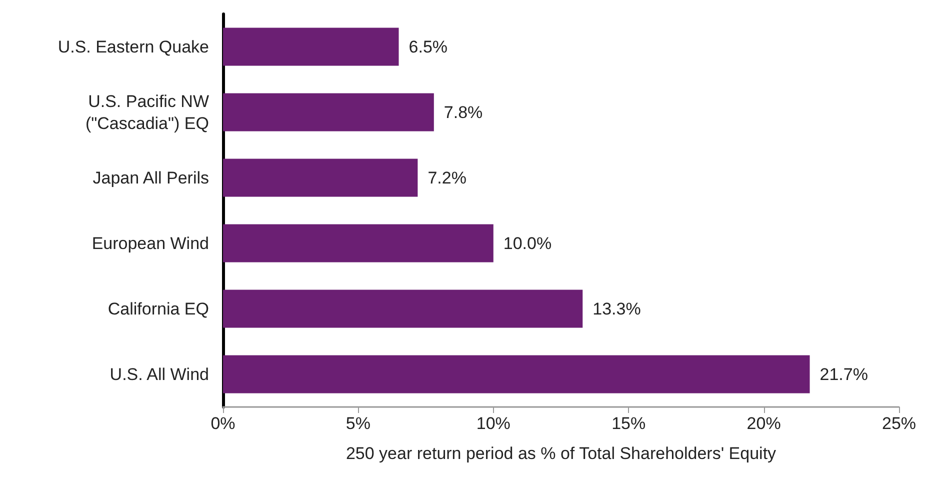 This screenshot has height=493, width=943. I want to click on y-tick-label: U.S. All Wind, so click(159, 374).